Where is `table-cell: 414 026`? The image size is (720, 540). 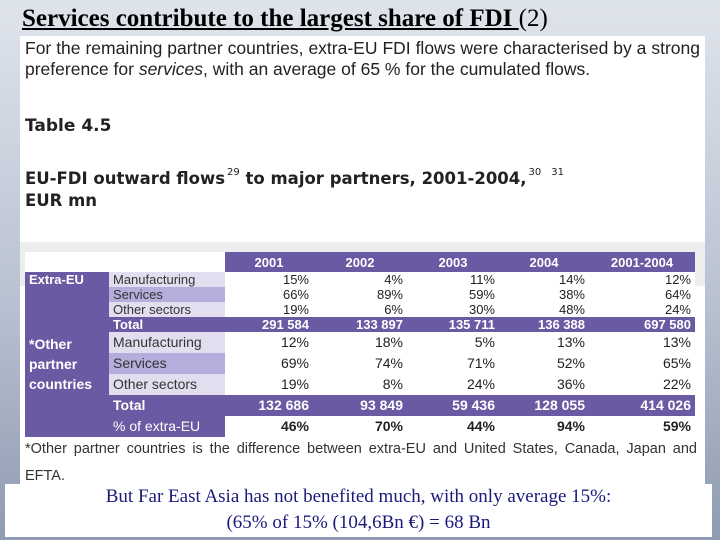
table-cell: 414 026 is located at coordinates (642, 405).